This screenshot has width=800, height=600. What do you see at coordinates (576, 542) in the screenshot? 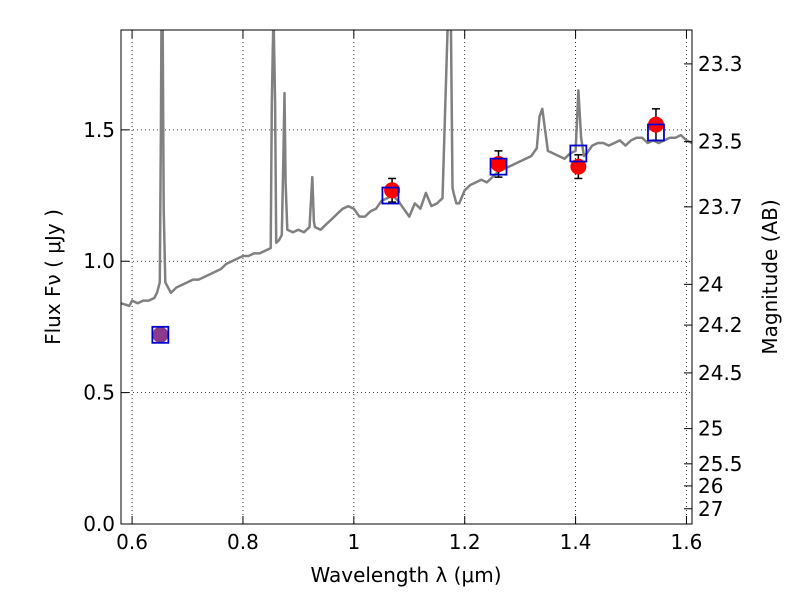
I see `x-tick-label: 1.4` at bounding box center [576, 542].